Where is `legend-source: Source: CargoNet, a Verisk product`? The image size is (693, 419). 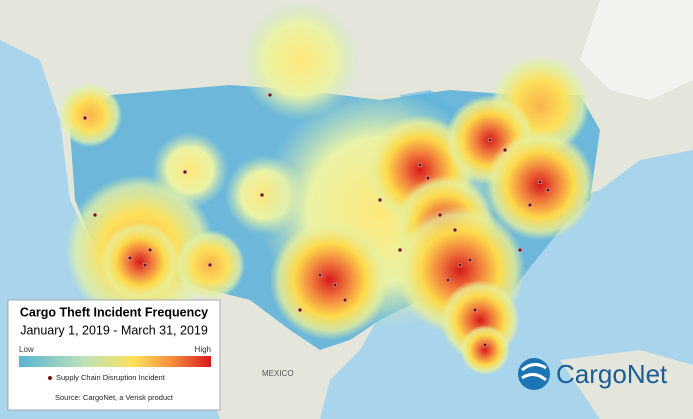
legend-source: Source: CargoNet, a Verisk product is located at coordinates (114, 397).